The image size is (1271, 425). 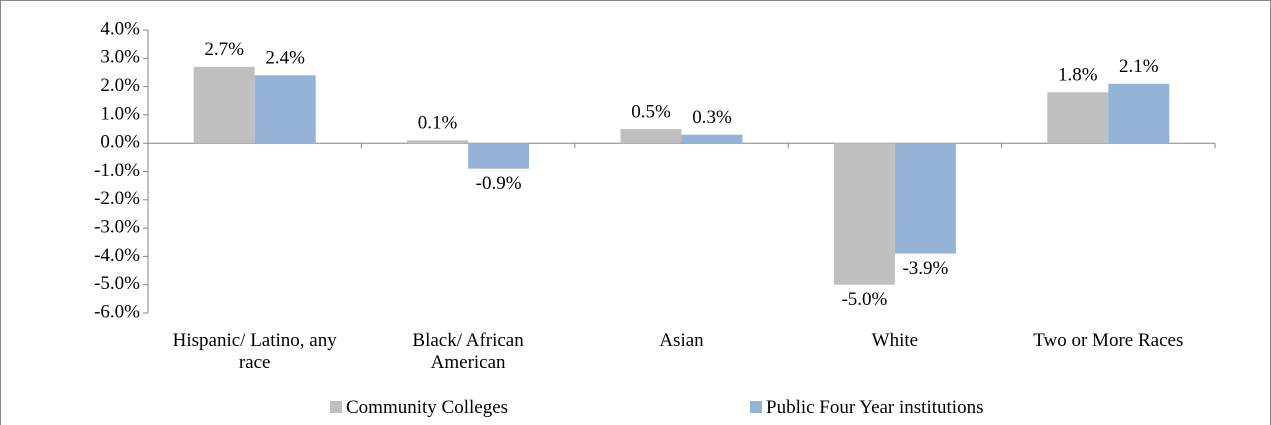 What do you see at coordinates (712, 117) in the screenshot?
I see `data-label: 0.3%` at bounding box center [712, 117].